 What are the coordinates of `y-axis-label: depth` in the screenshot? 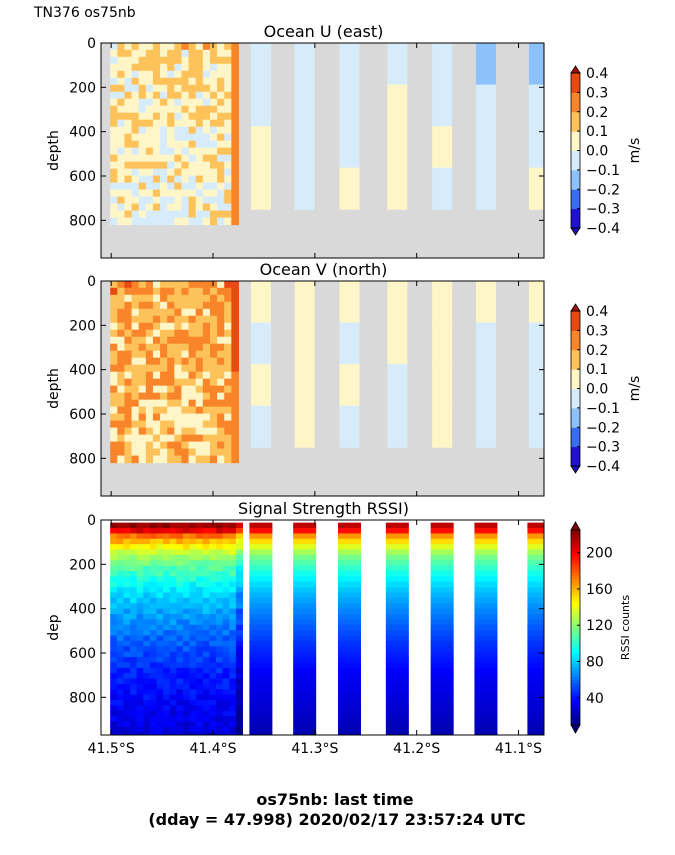 It's located at (54, 150).